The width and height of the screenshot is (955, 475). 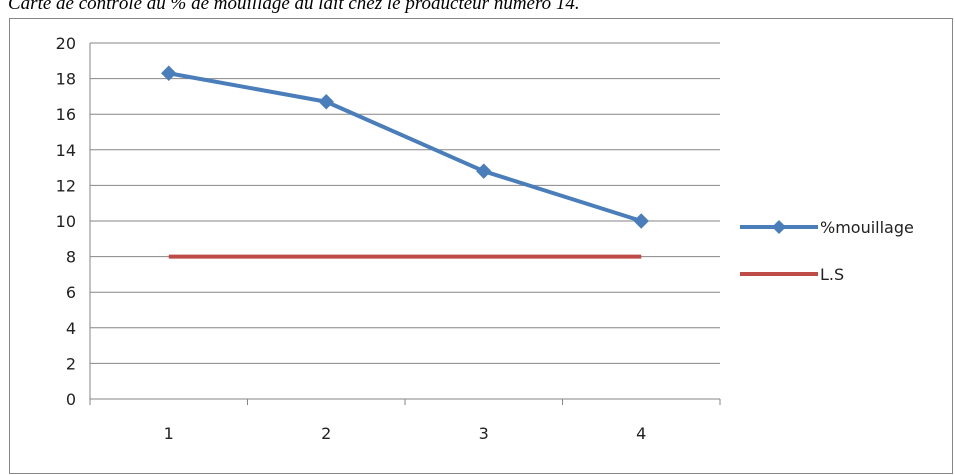 What do you see at coordinates (484, 433) in the screenshot?
I see `x-tick-label: 3` at bounding box center [484, 433].